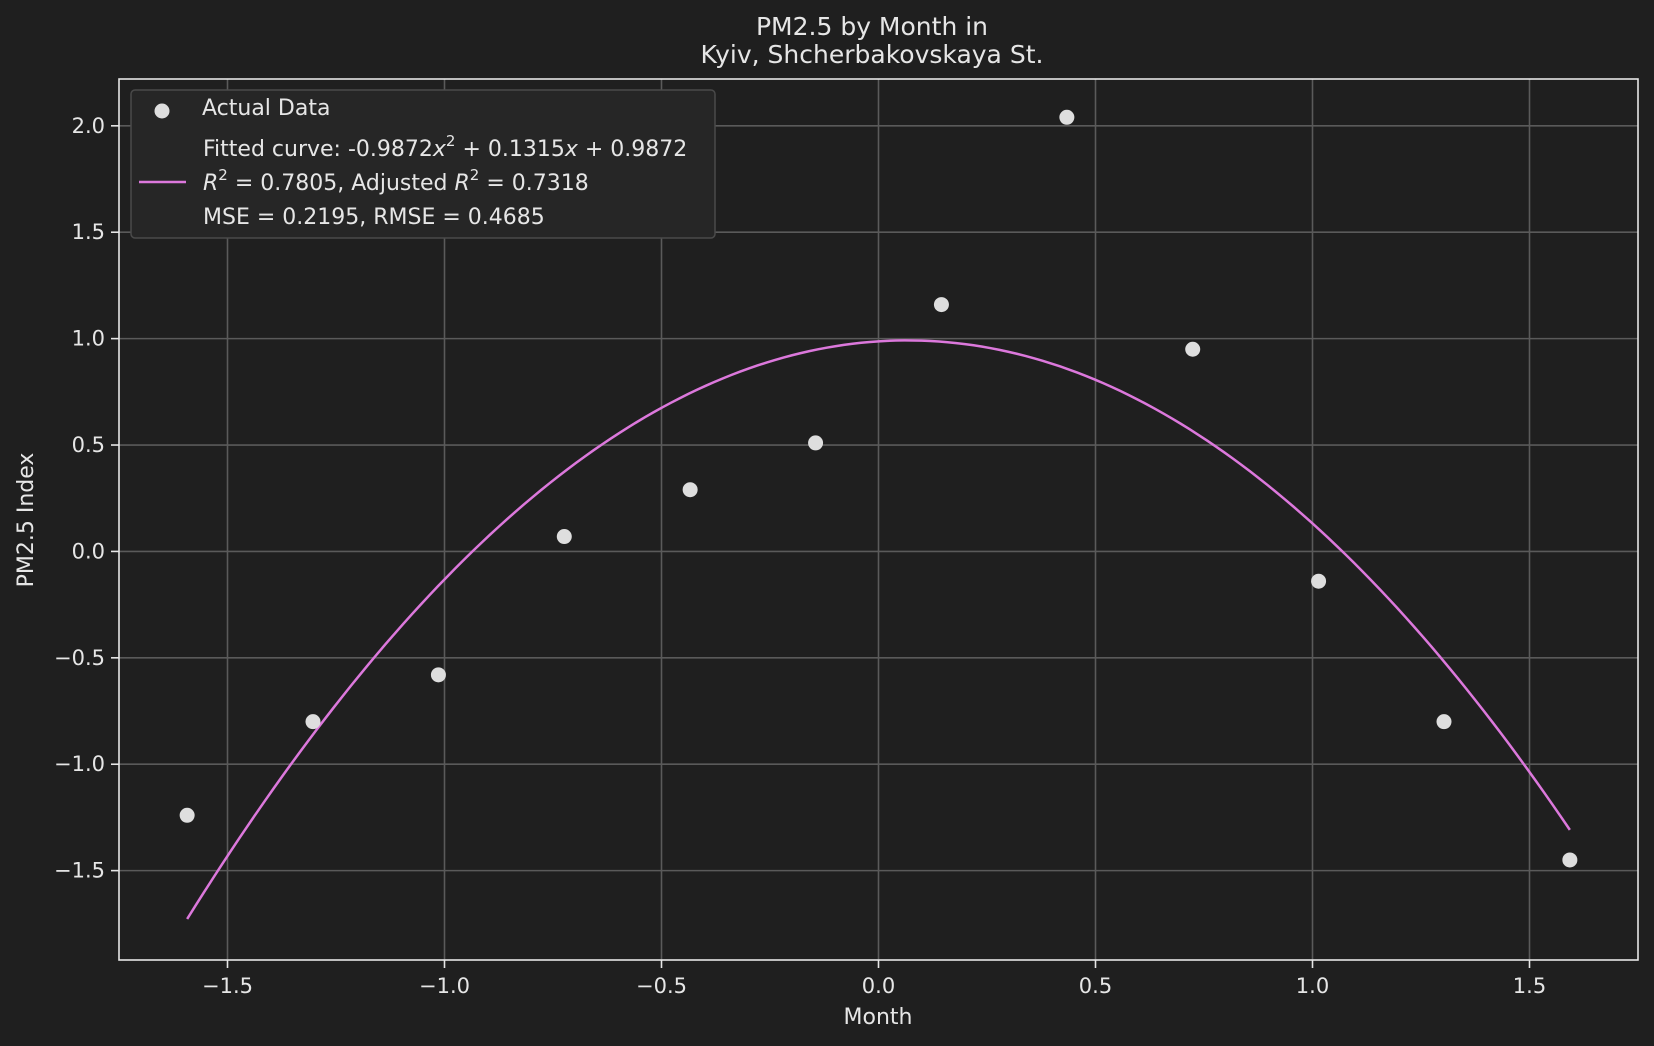 The width and height of the screenshot is (1654, 1046). I want to click on legend-adj-symbol: R, so click(462, 183).